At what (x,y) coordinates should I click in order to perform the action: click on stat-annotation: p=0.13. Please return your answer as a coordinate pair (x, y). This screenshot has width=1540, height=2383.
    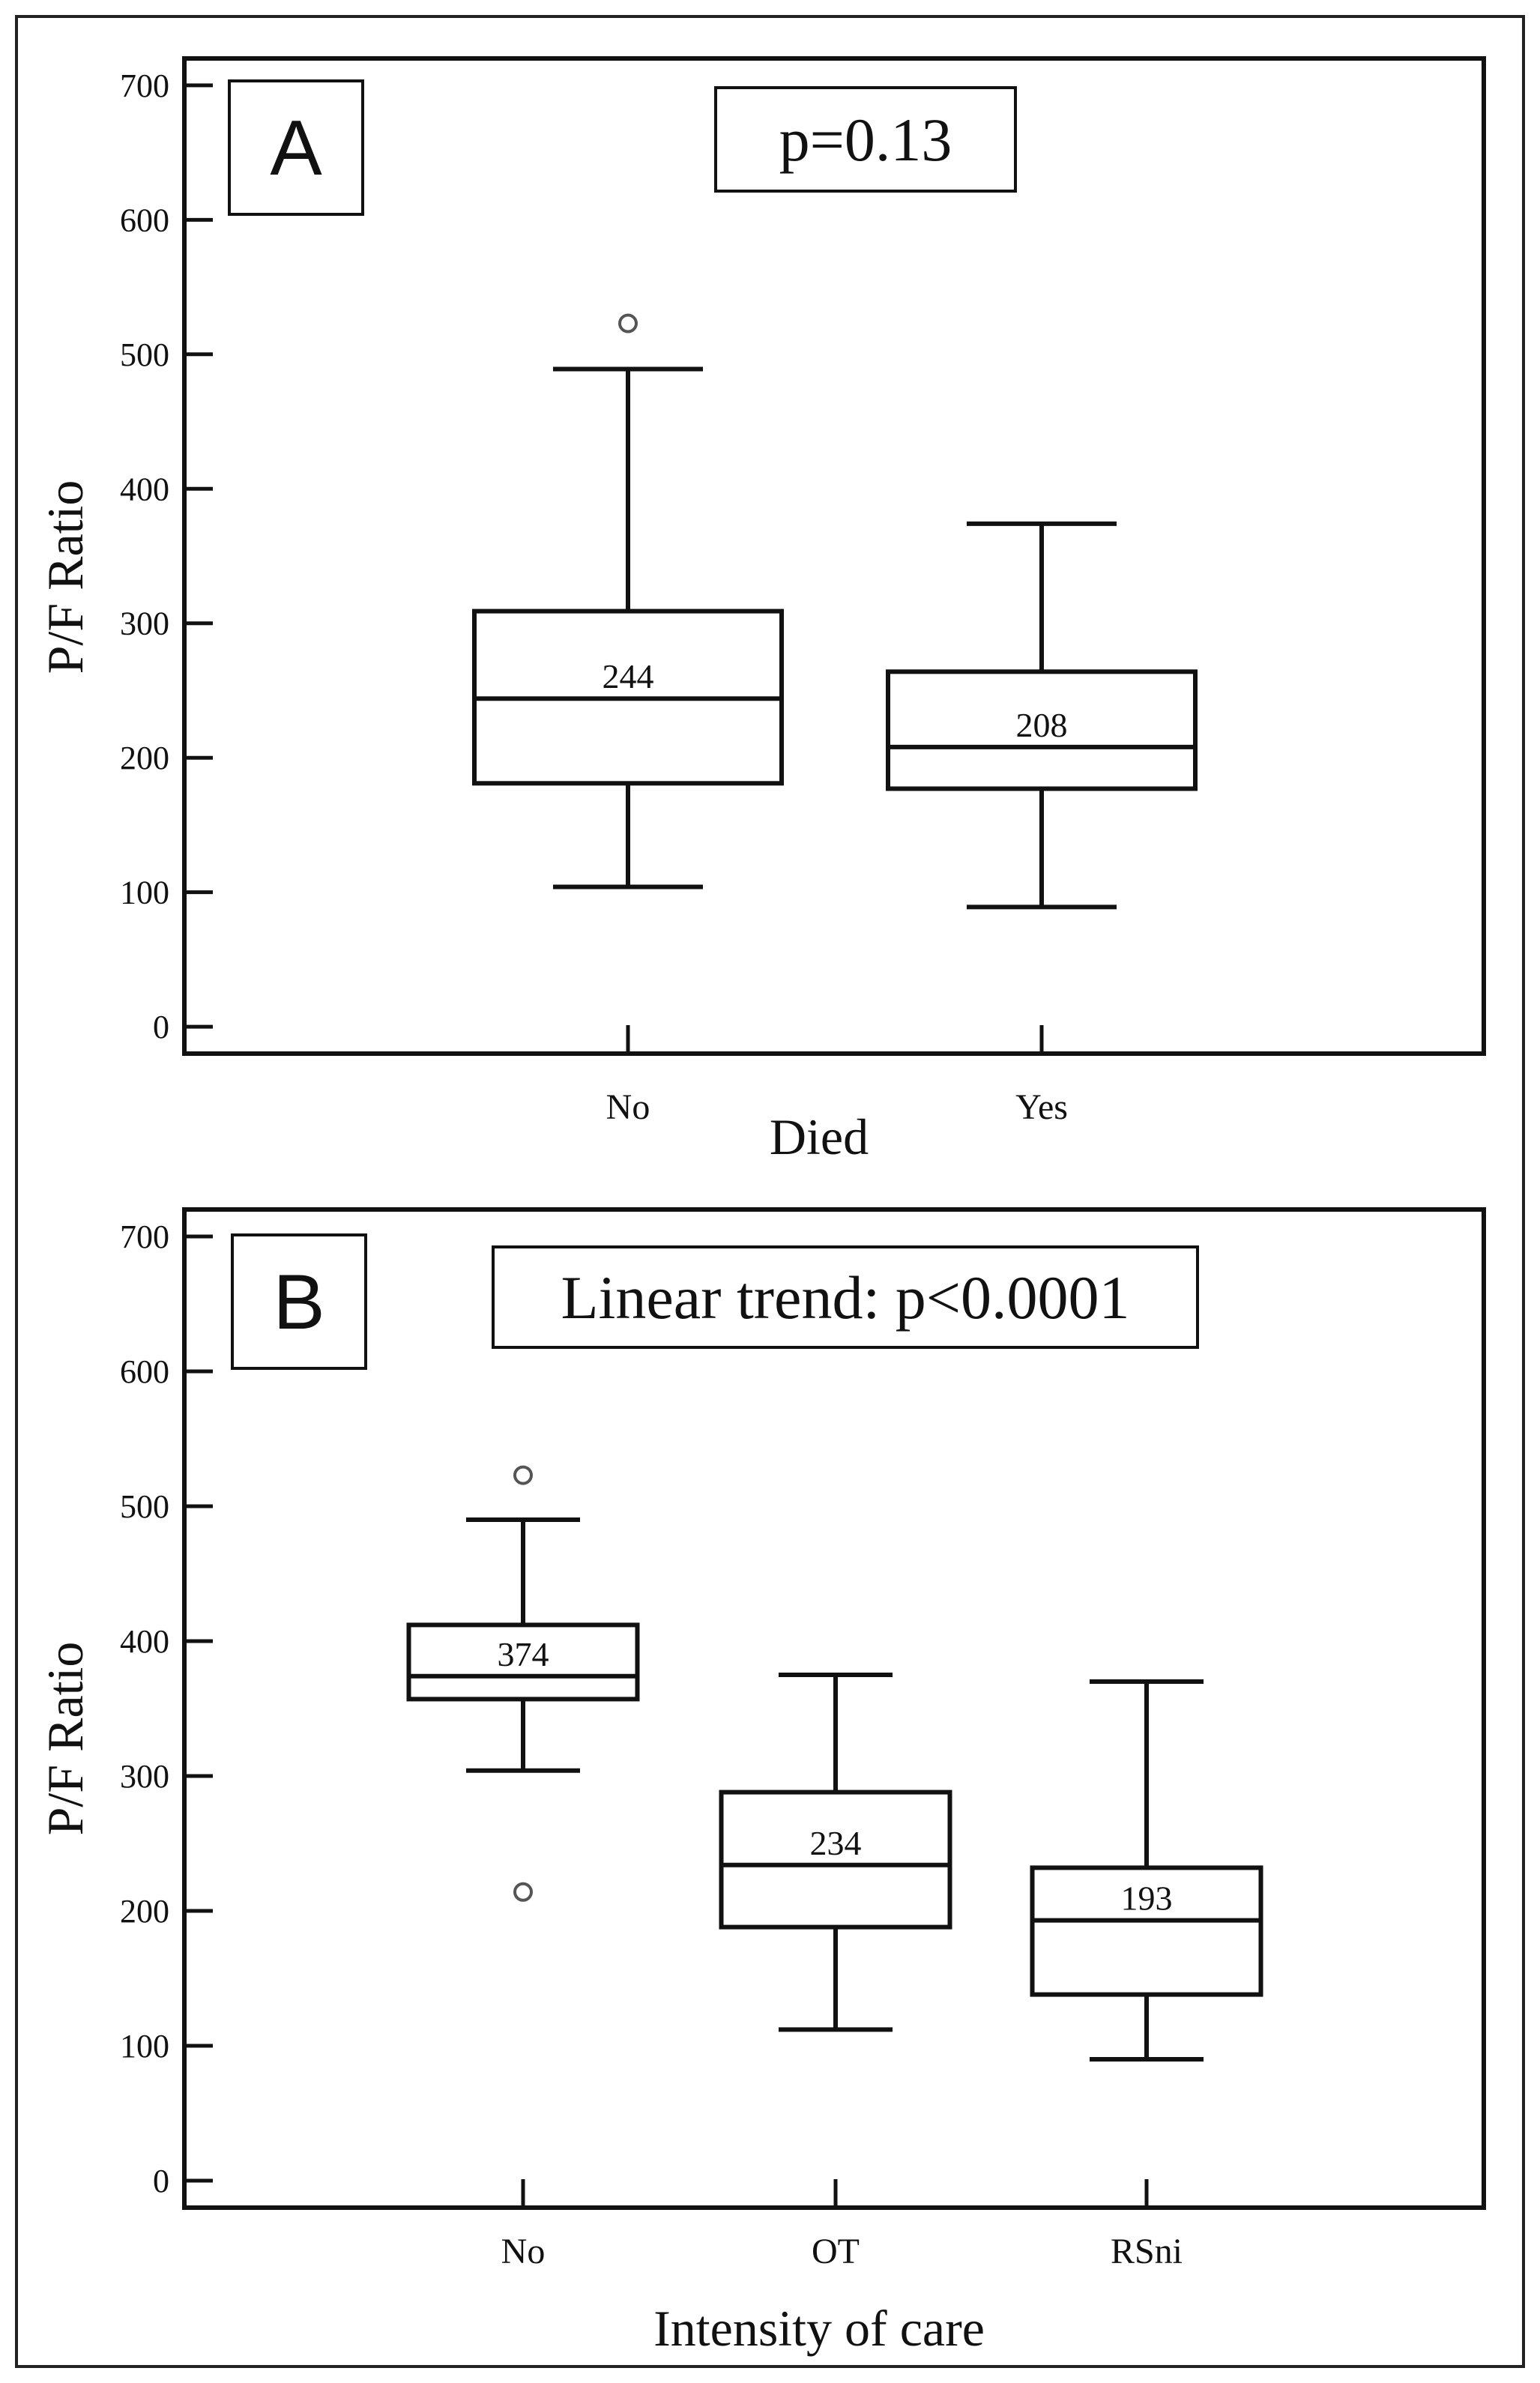
    Looking at the image, I should click on (865, 140).